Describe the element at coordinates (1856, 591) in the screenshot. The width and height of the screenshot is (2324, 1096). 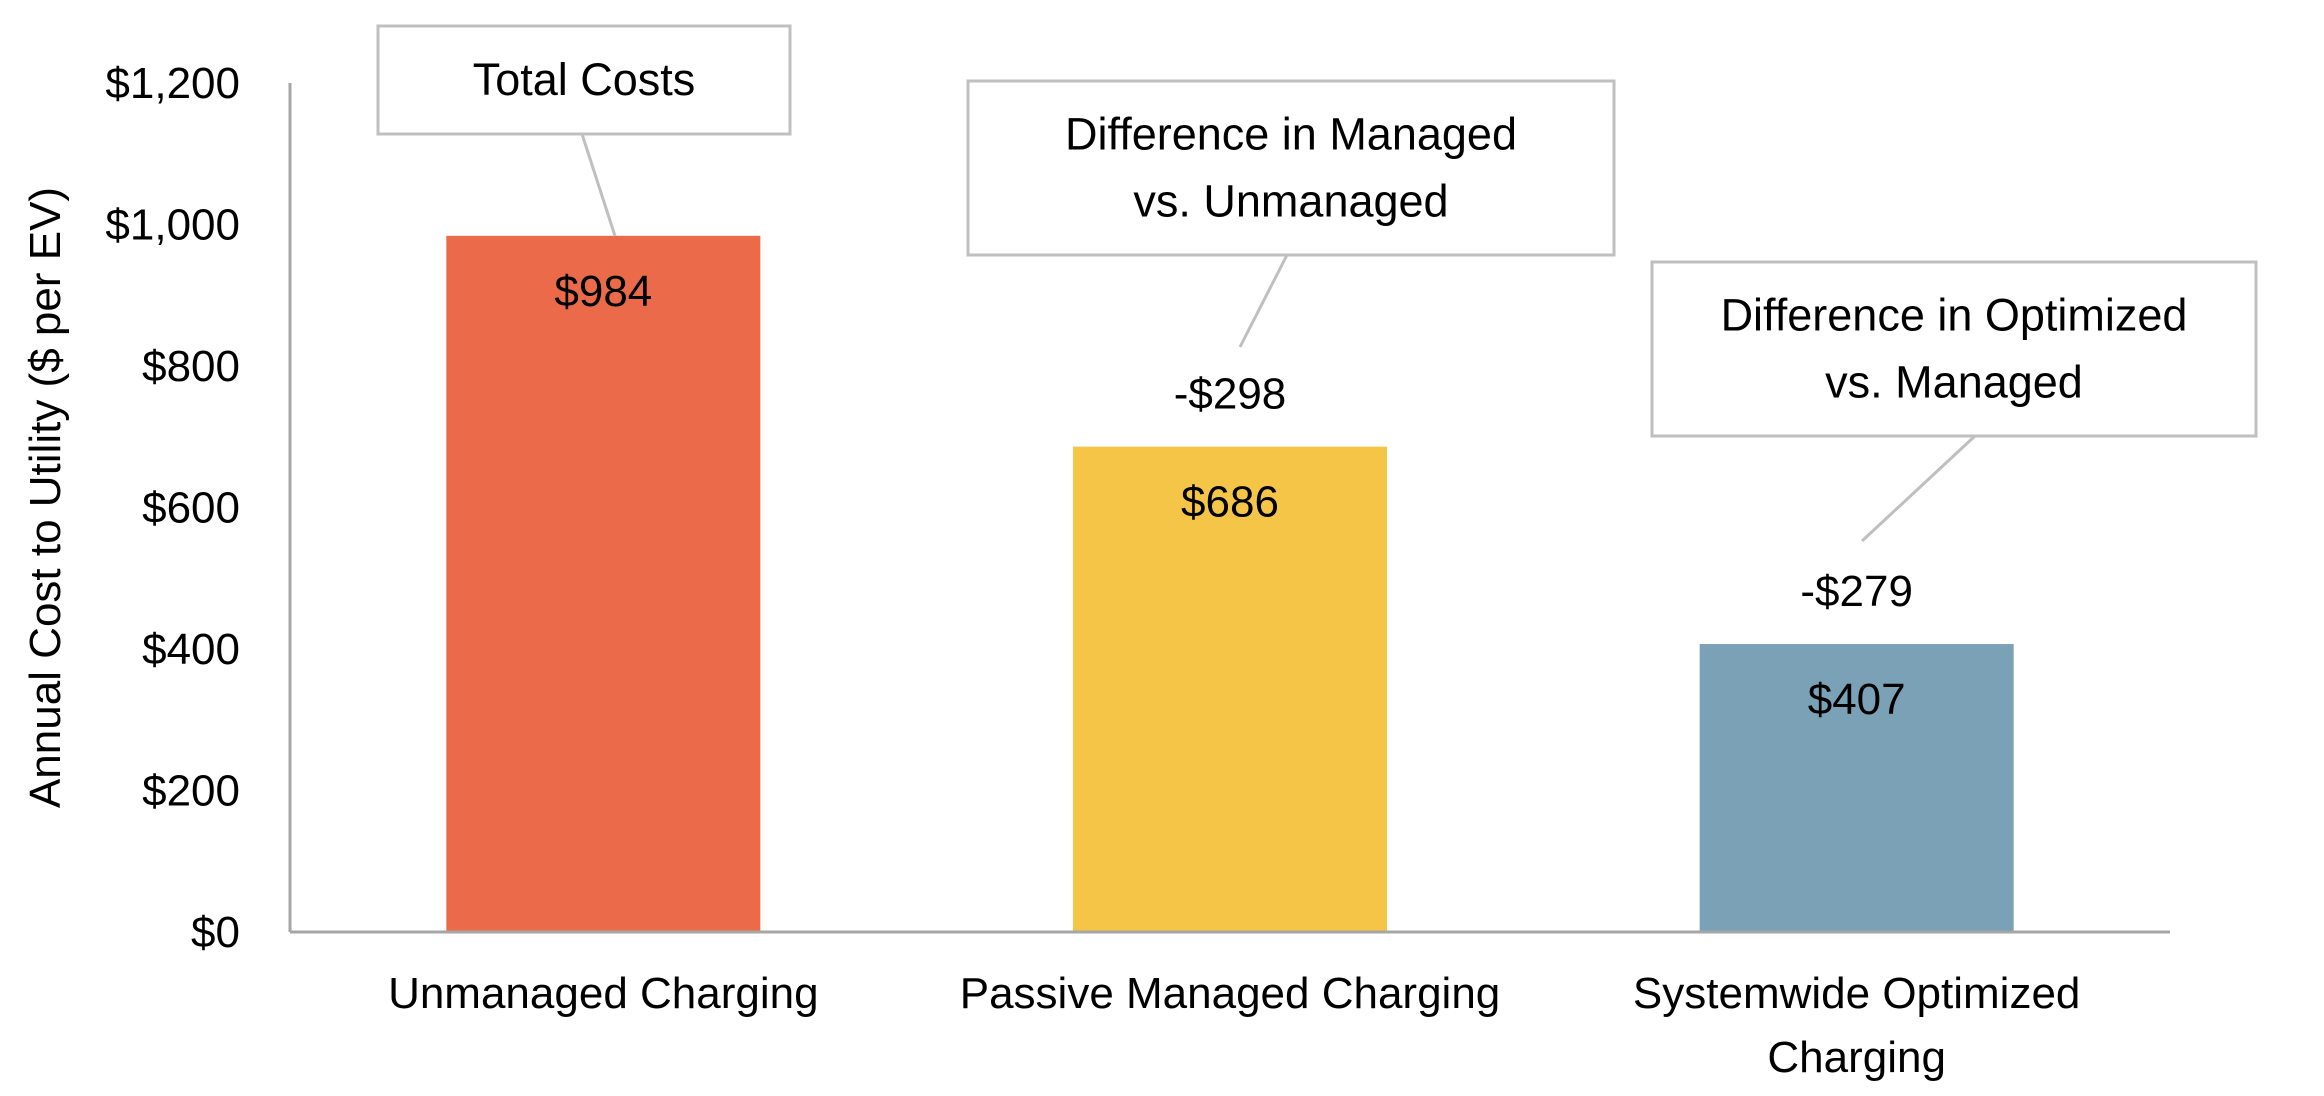
I see `difference-label: -$279` at that location.